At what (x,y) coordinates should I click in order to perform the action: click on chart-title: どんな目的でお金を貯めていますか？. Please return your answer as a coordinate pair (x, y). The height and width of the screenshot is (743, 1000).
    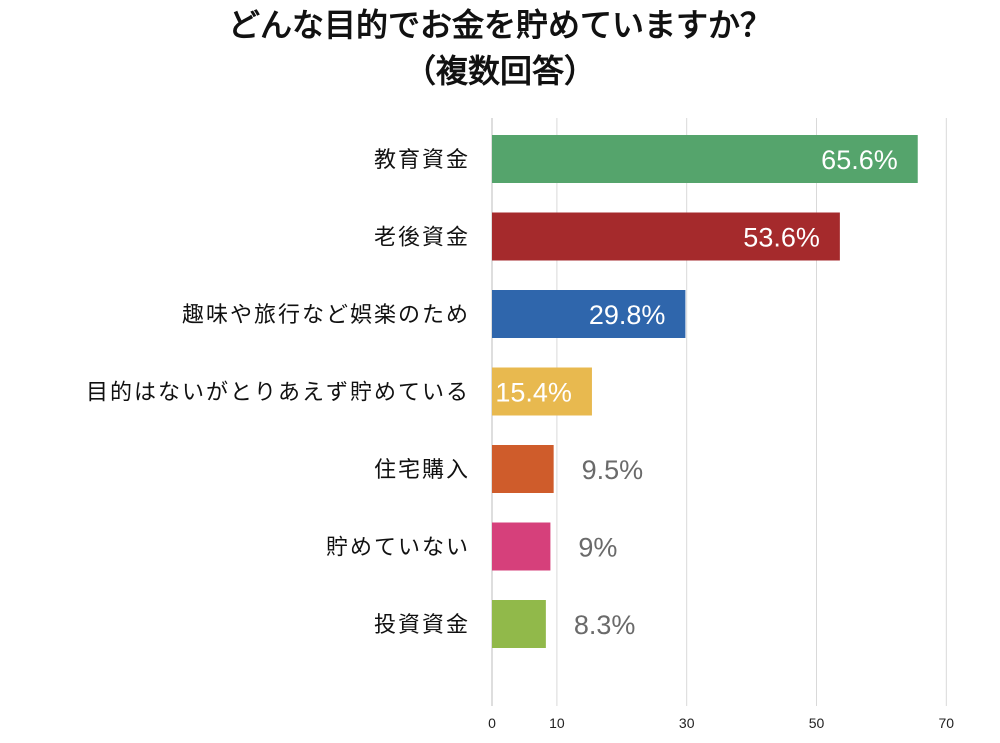
    Looking at the image, I should click on (499, 25).